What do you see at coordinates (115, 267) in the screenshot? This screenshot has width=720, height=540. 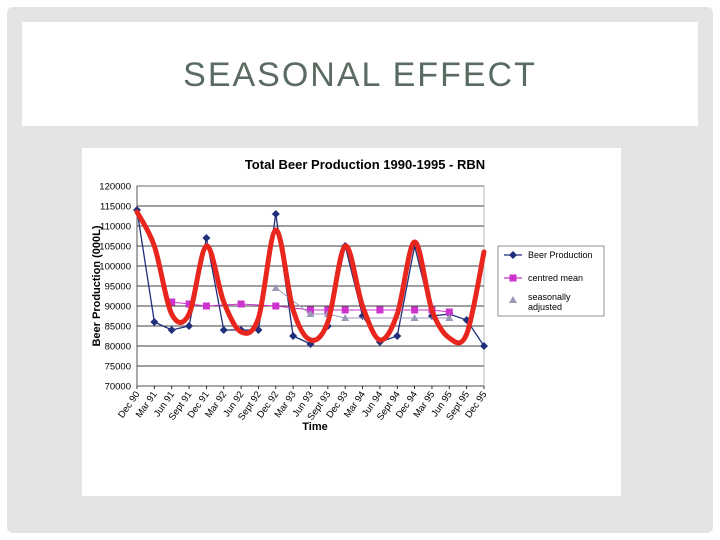 I see `y-tick-label: 100000` at bounding box center [115, 267].